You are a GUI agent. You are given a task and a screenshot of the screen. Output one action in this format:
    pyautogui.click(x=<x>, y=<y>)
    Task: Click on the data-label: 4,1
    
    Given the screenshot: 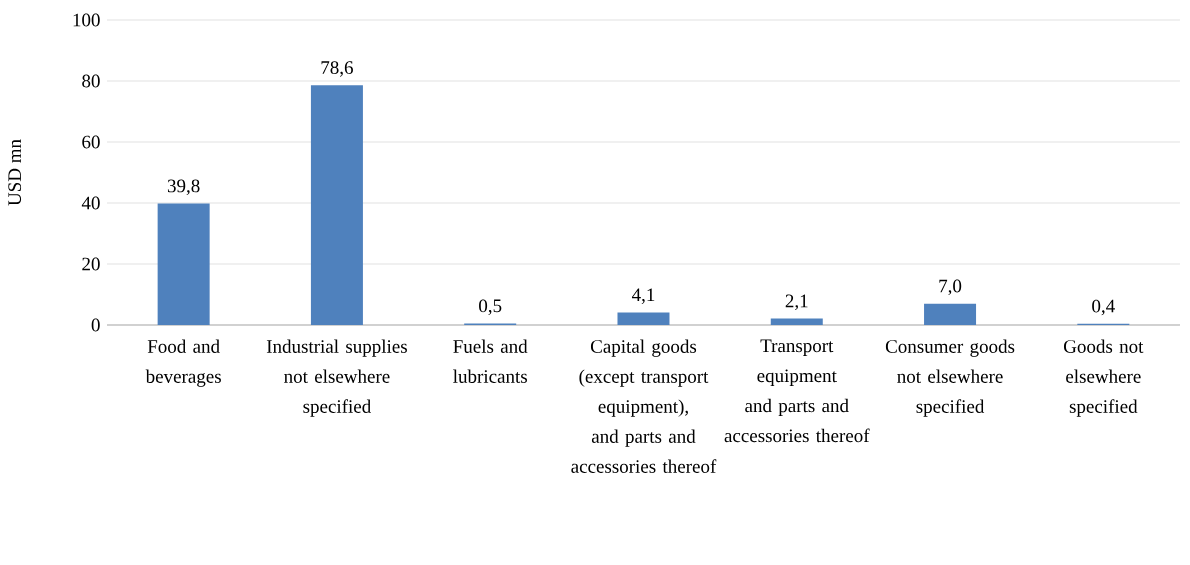 What is the action you would take?
    pyautogui.click(x=643, y=296)
    